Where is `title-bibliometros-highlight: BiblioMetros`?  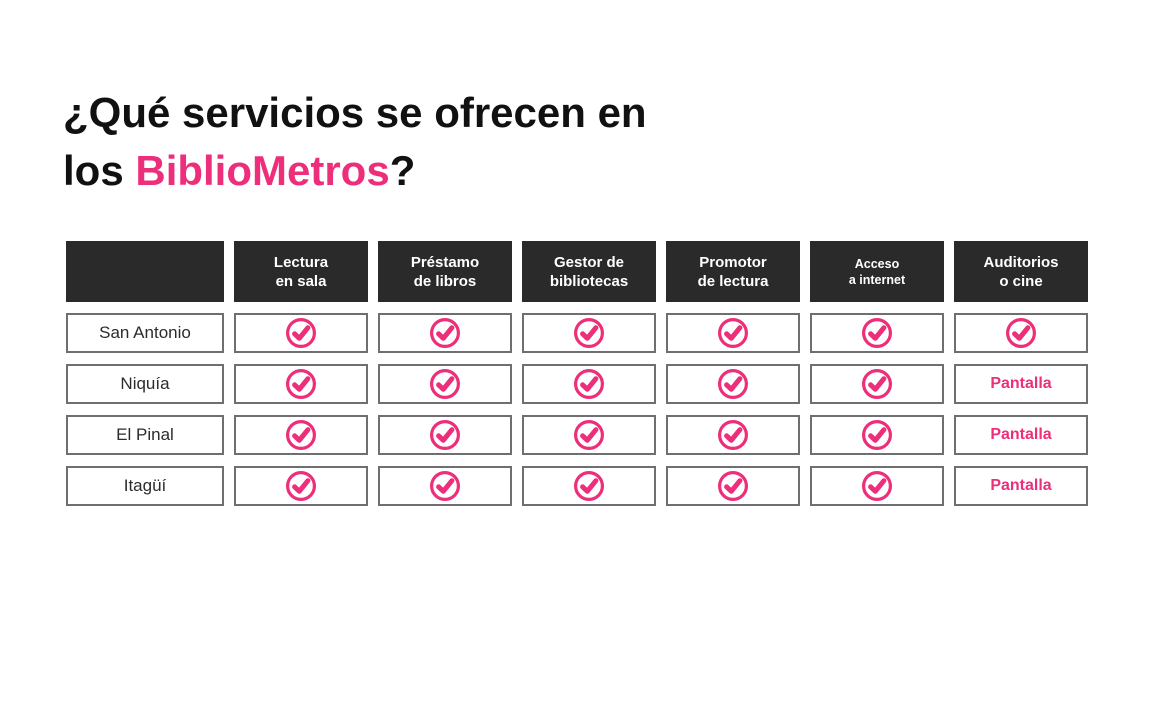
title-bibliometros-highlight: BiblioMetros is located at coordinates (262, 170).